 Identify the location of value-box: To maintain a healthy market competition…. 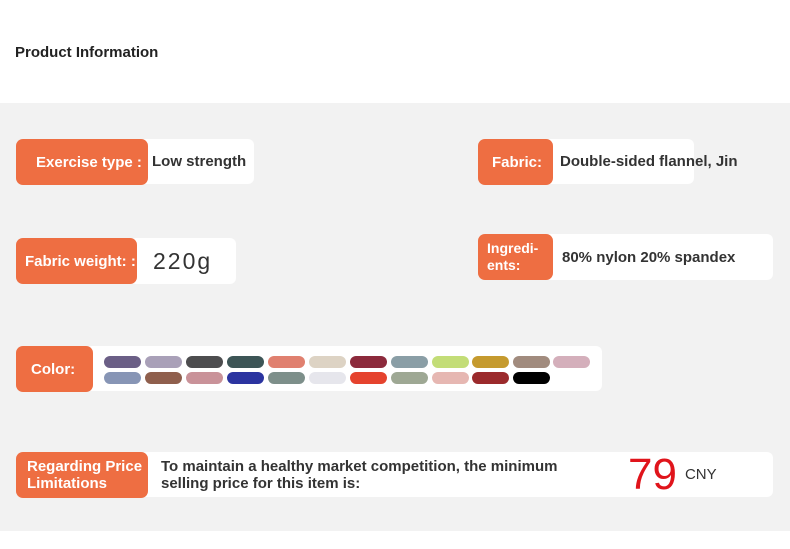
(456, 474).